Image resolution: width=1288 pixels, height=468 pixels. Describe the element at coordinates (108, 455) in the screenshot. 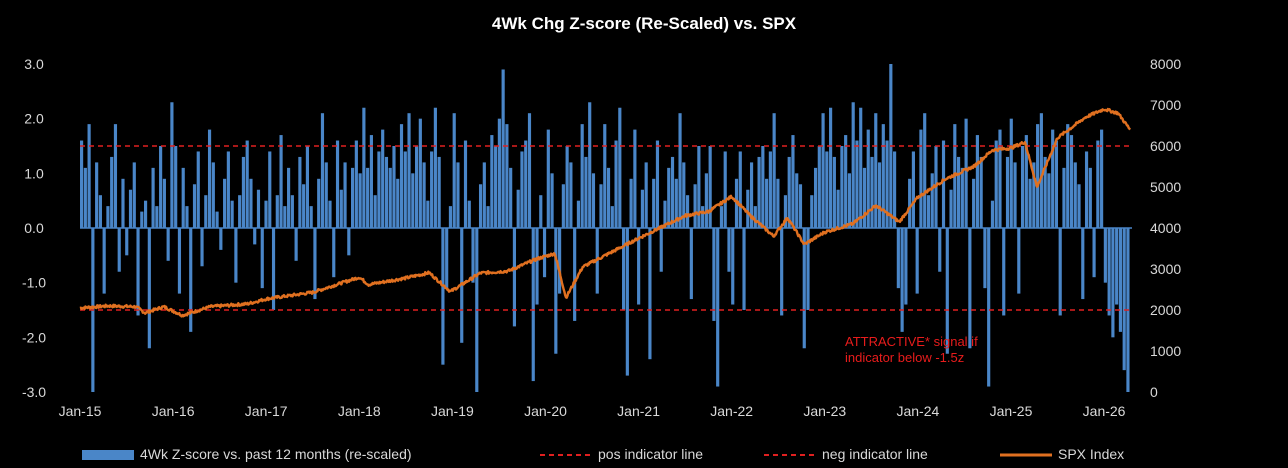

I see `legend-swatch-bars` at that location.